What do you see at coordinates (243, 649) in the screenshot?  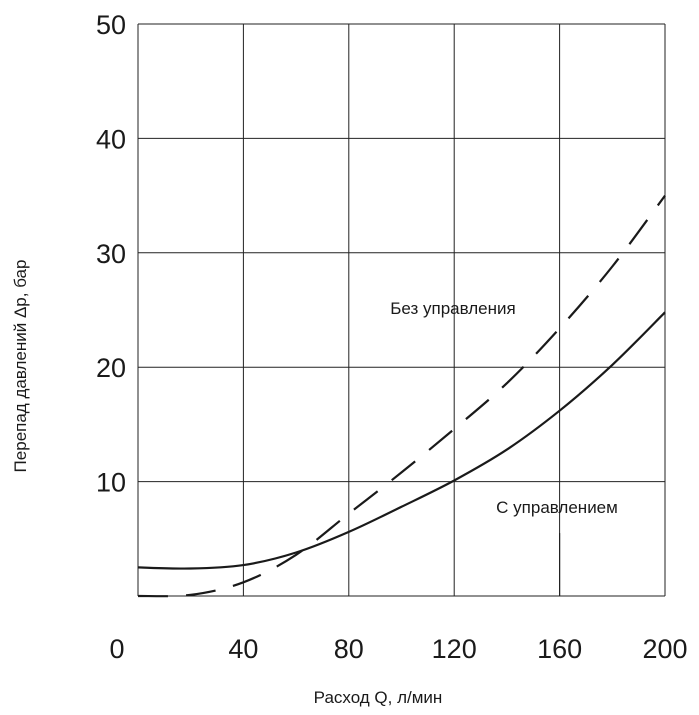 I see `x-tick-label-1: 40` at bounding box center [243, 649].